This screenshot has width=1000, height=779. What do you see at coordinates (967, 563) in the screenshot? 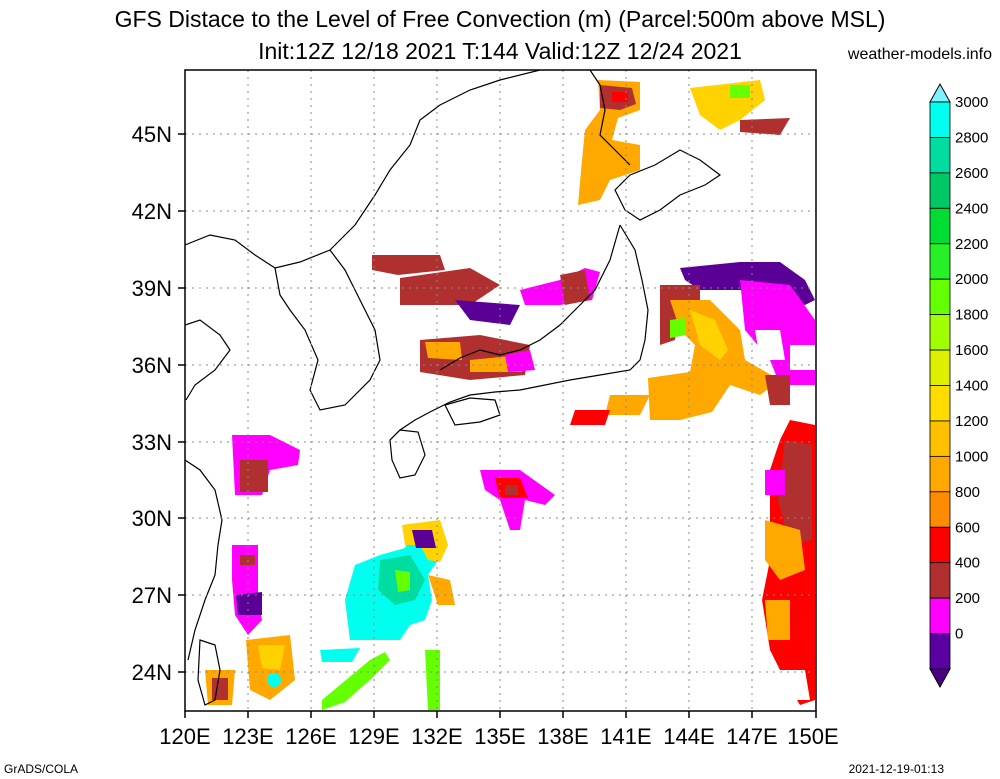
I see `colorbar-label: 400` at bounding box center [967, 563].